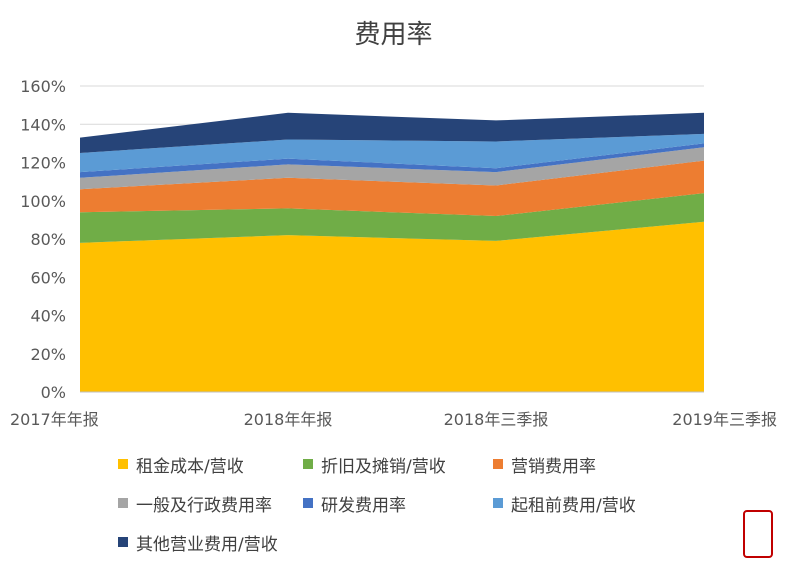 The height and width of the screenshot is (568, 787). What do you see at coordinates (48, 277) in the screenshot?
I see `y-tick-label: 60%` at bounding box center [48, 277].